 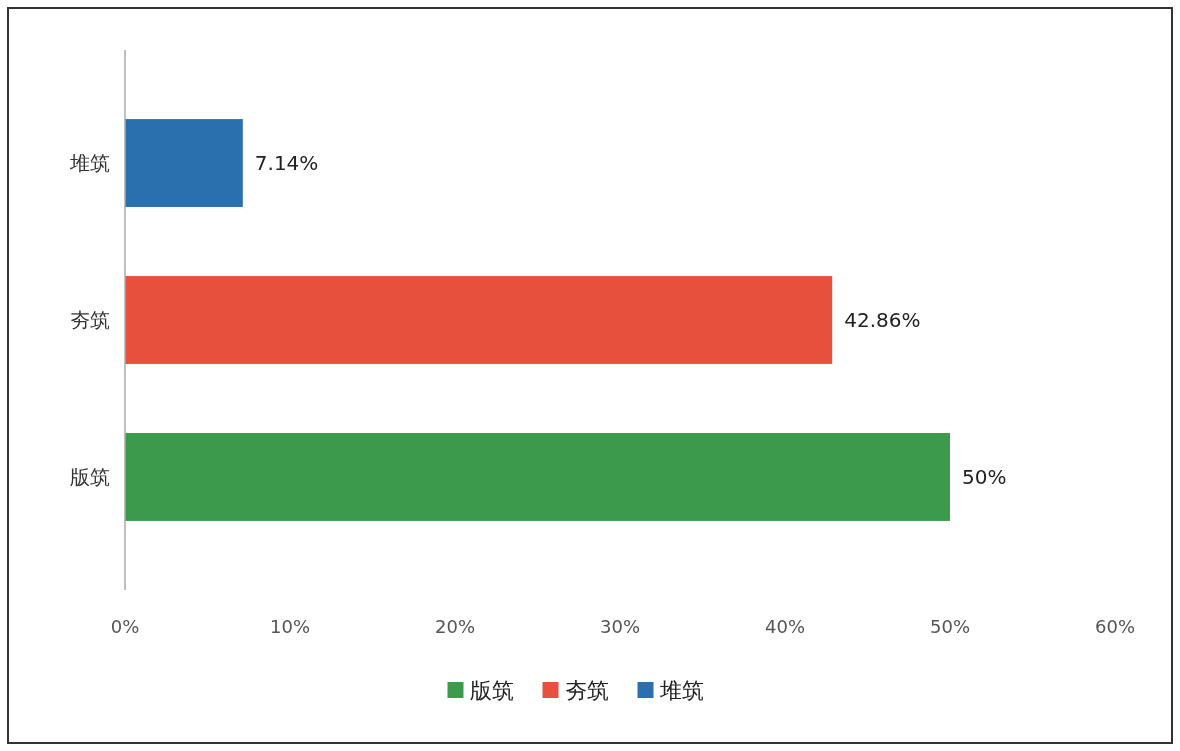 What do you see at coordinates (620, 627) in the screenshot?
I see `x-tick-label: 30%` at bounding box center [620, 627].